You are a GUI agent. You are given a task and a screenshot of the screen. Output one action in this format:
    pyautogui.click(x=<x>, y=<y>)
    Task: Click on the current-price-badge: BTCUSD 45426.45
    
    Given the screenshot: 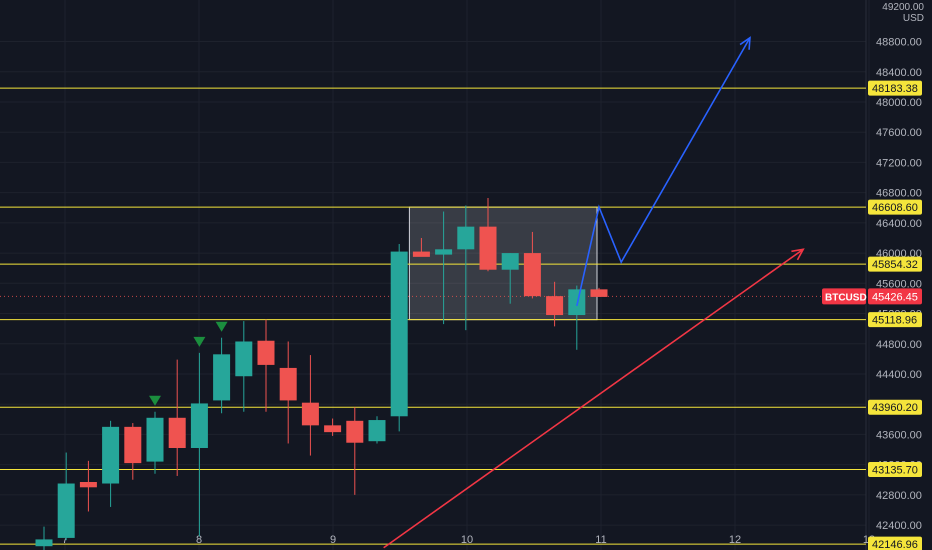 What is the action you would take?
    pyautogui.click(x=872, y=296)
    